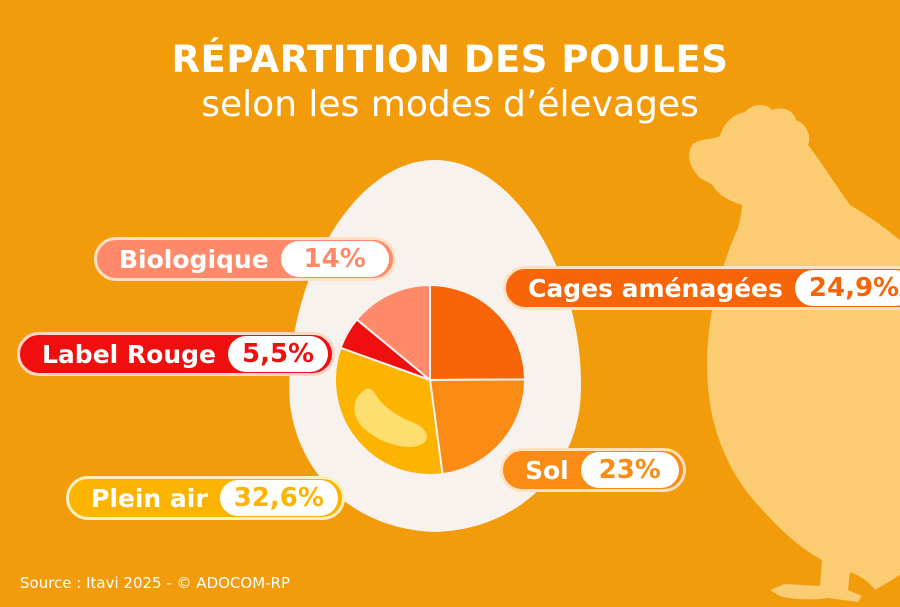  Describe the element at coordinates (477, 427) in the screenshot. I see `pie-slice-sol` at that location.